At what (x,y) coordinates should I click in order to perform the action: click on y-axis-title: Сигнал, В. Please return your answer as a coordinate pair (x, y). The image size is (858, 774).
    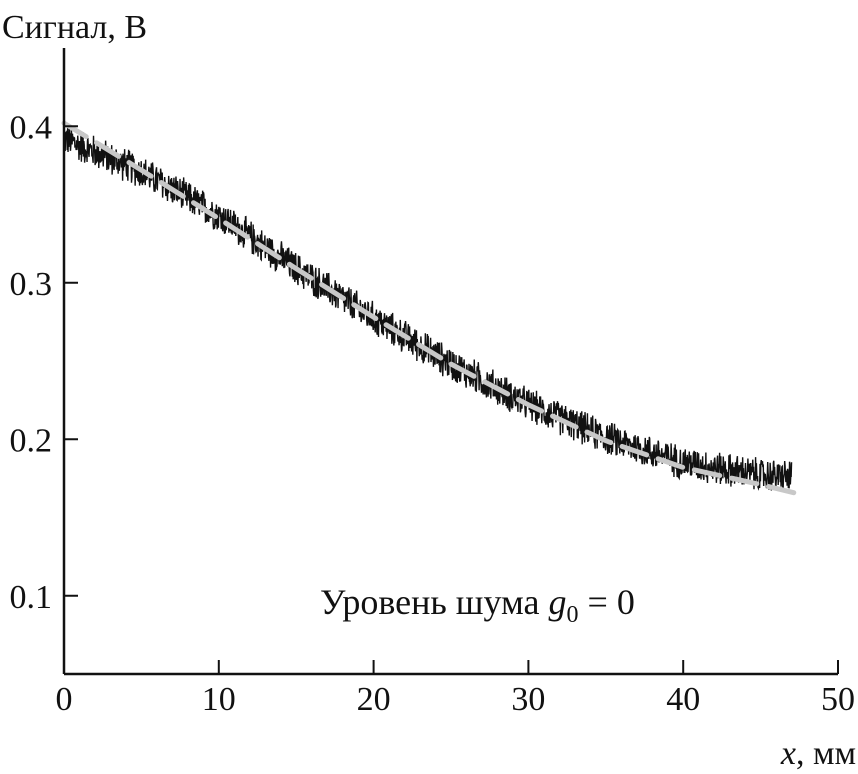
    Looking at the image, I should click on (74, 27).